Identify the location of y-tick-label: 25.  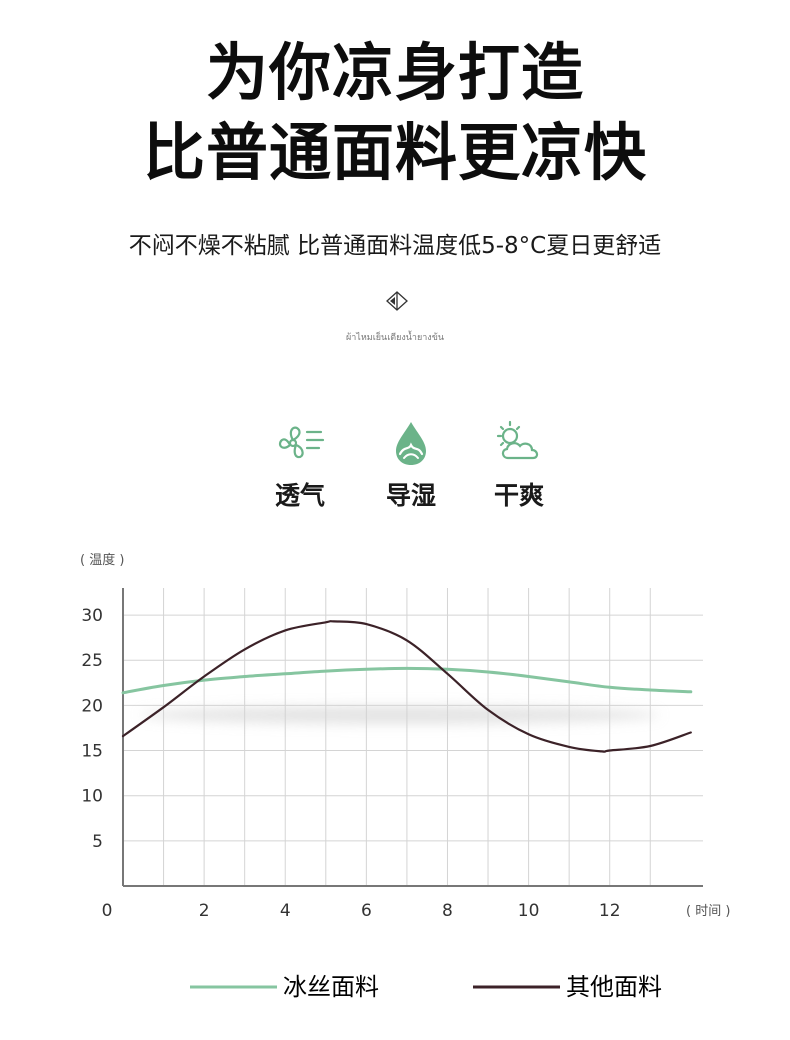
(92, 661).